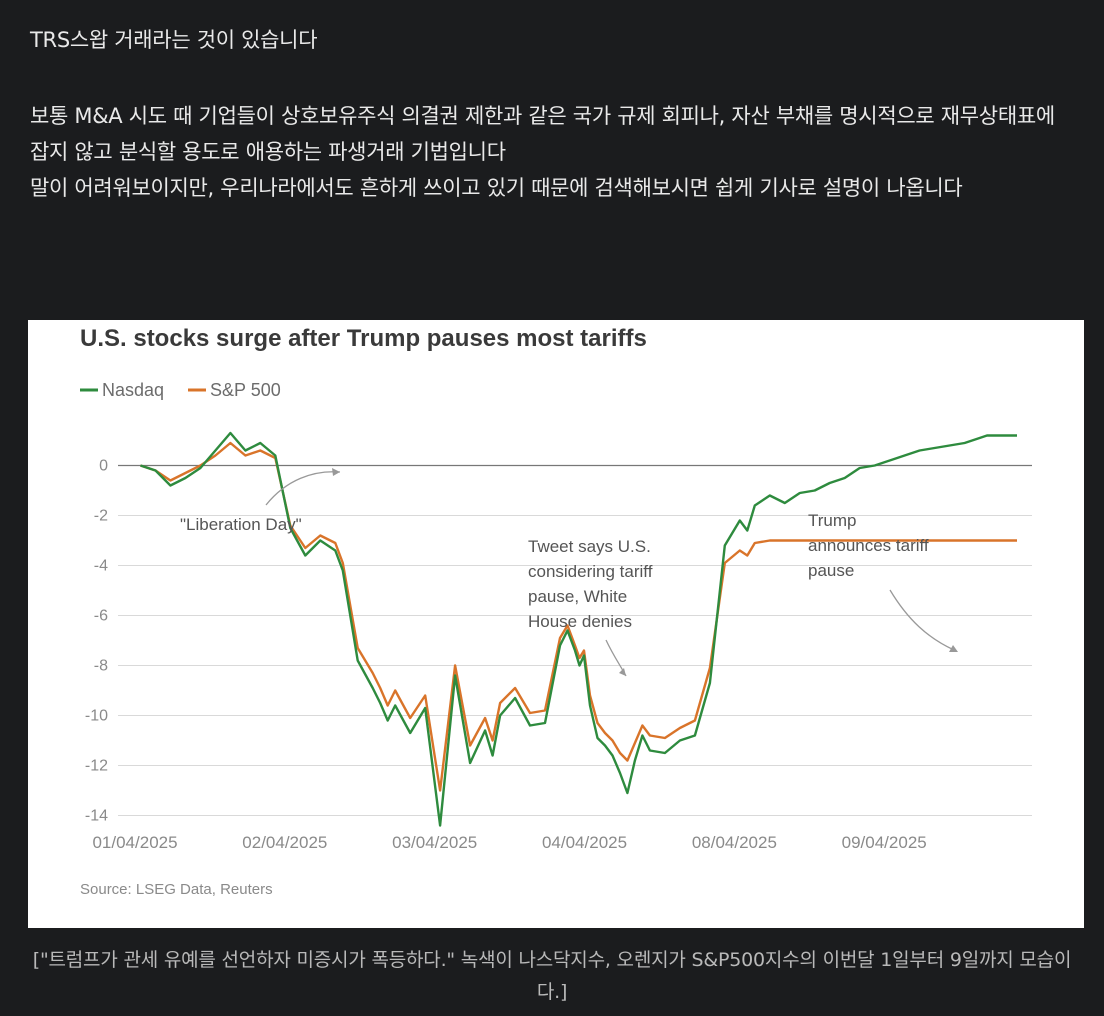  What do you see at coordinates (831, 570) in the screenshot?
I see `annotation-text-line-3: pause` at bounding box center [831, 570].